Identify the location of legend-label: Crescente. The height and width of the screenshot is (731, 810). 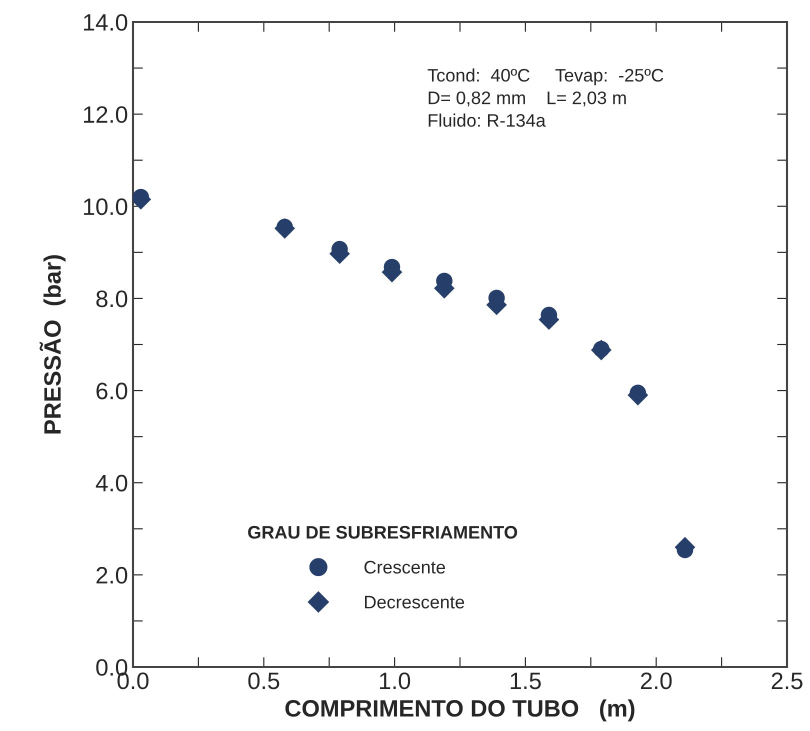
(405, 567).